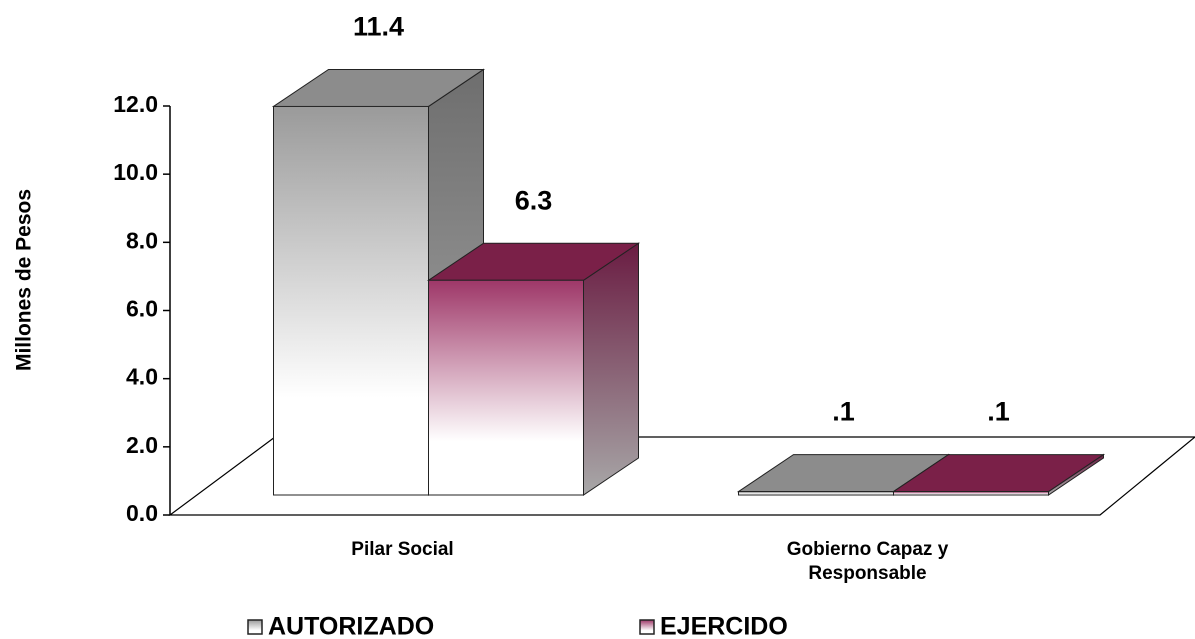 The image size is (1195, 639). Describe the element at coordinates (142, 513) in the screenshot. I see `y-tick-label: 0.0` at that location.